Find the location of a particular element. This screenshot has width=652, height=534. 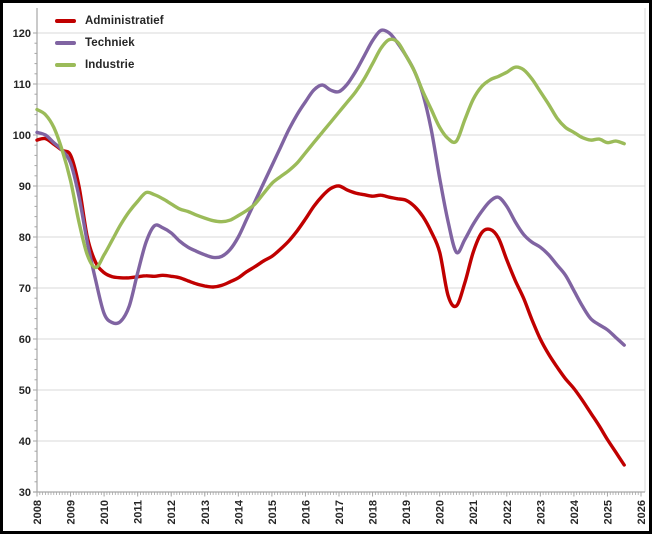

legend-label-techniek: Techniek is located at coordinates (110, 42).